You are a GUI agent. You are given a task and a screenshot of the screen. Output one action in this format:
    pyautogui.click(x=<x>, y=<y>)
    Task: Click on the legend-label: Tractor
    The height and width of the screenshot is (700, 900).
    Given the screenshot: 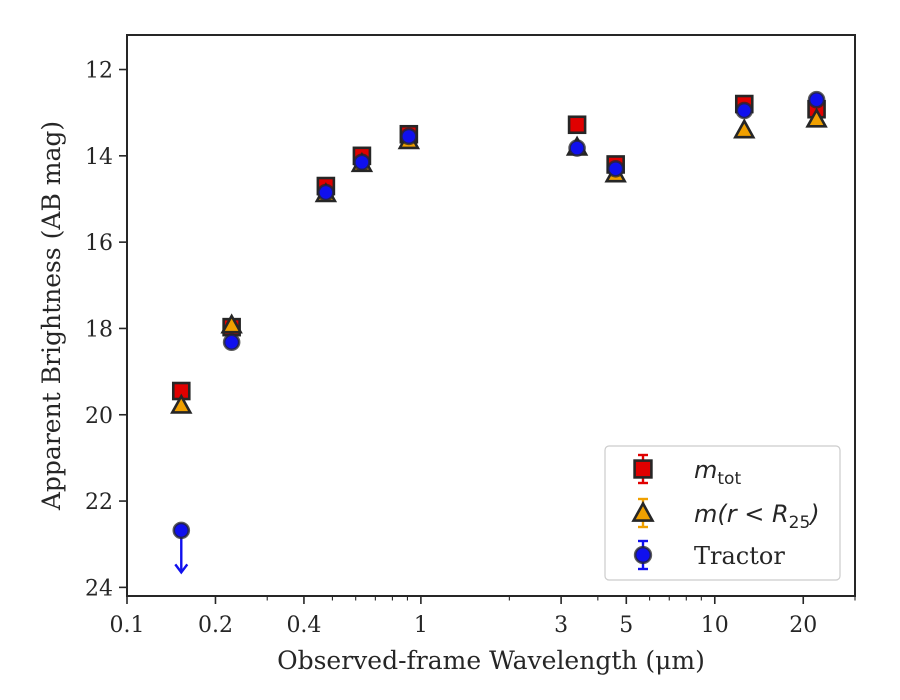 What is the action you would take?
    pyautogui.click(x=739, y=556)
    